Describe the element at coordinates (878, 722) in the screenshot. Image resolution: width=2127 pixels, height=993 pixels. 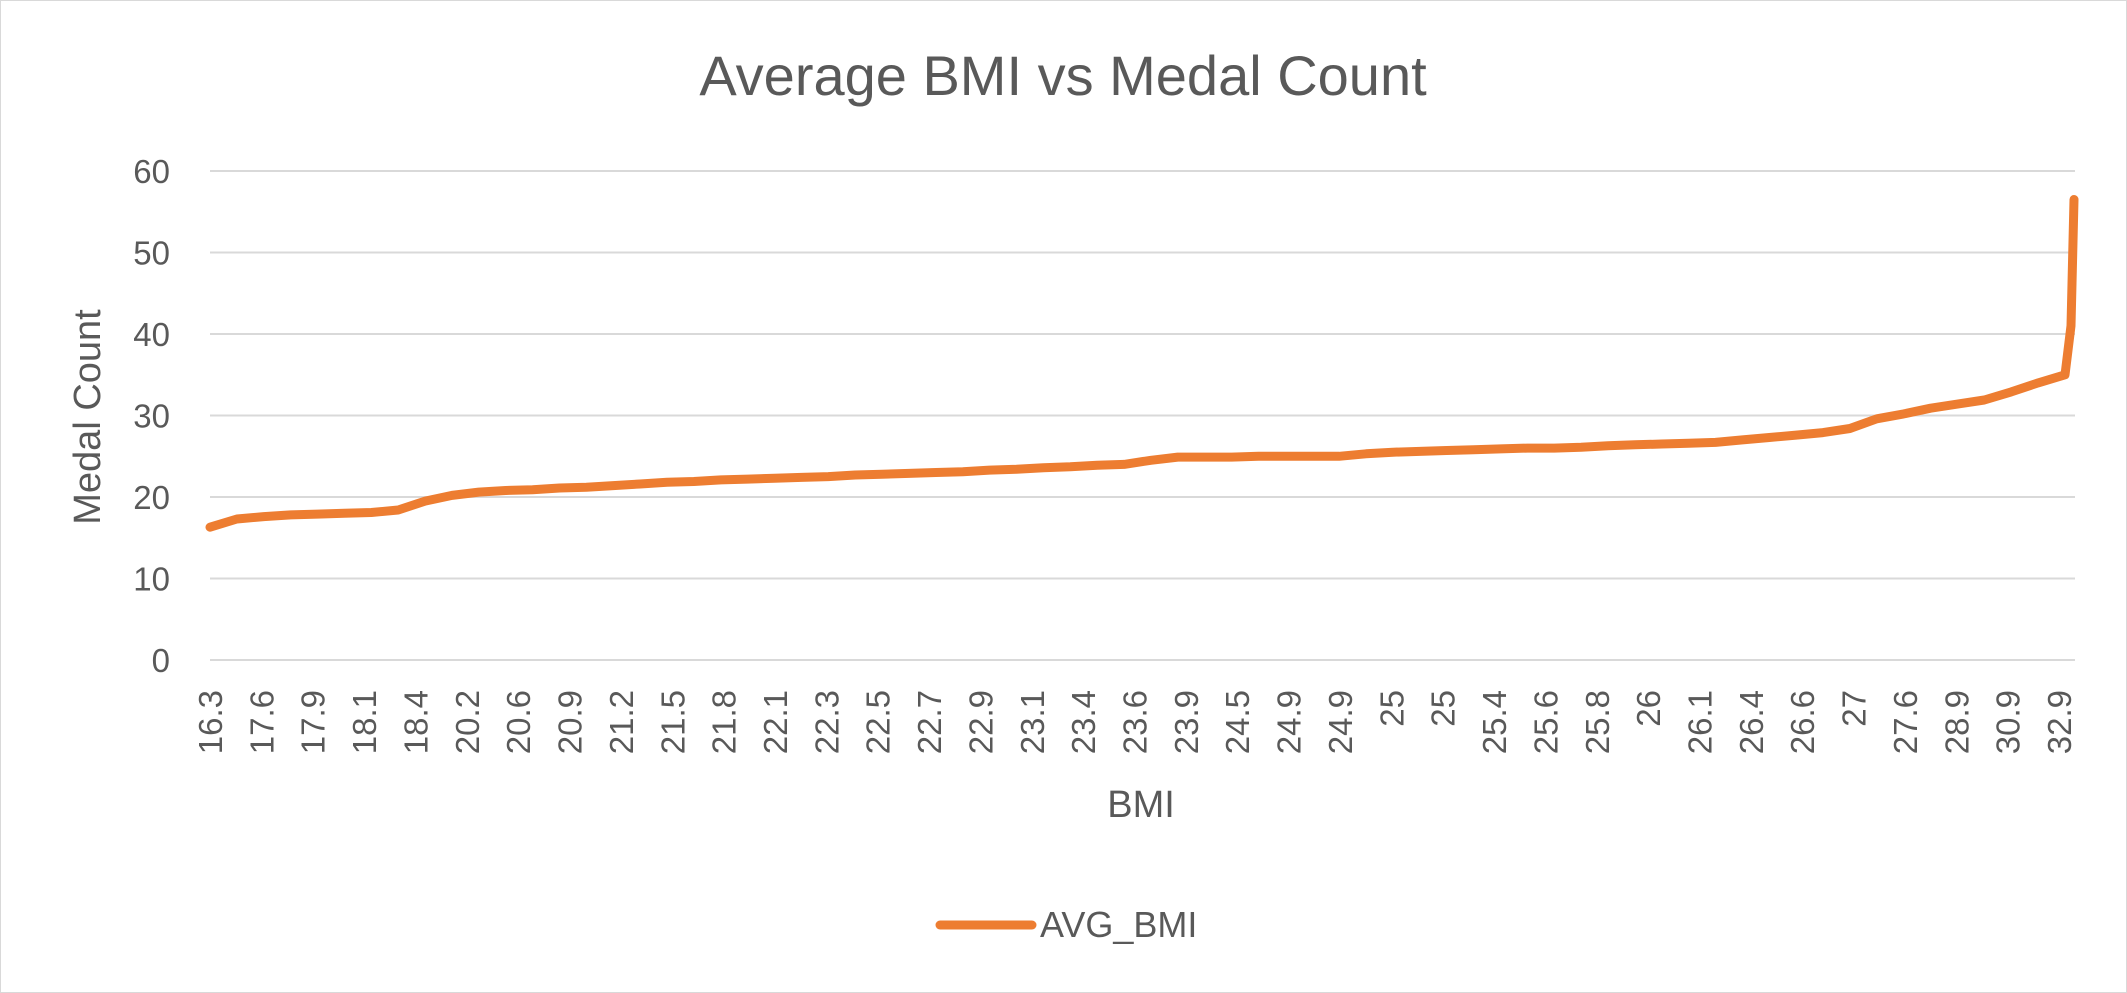
I see `x-tick-label: 22.5` at that location.